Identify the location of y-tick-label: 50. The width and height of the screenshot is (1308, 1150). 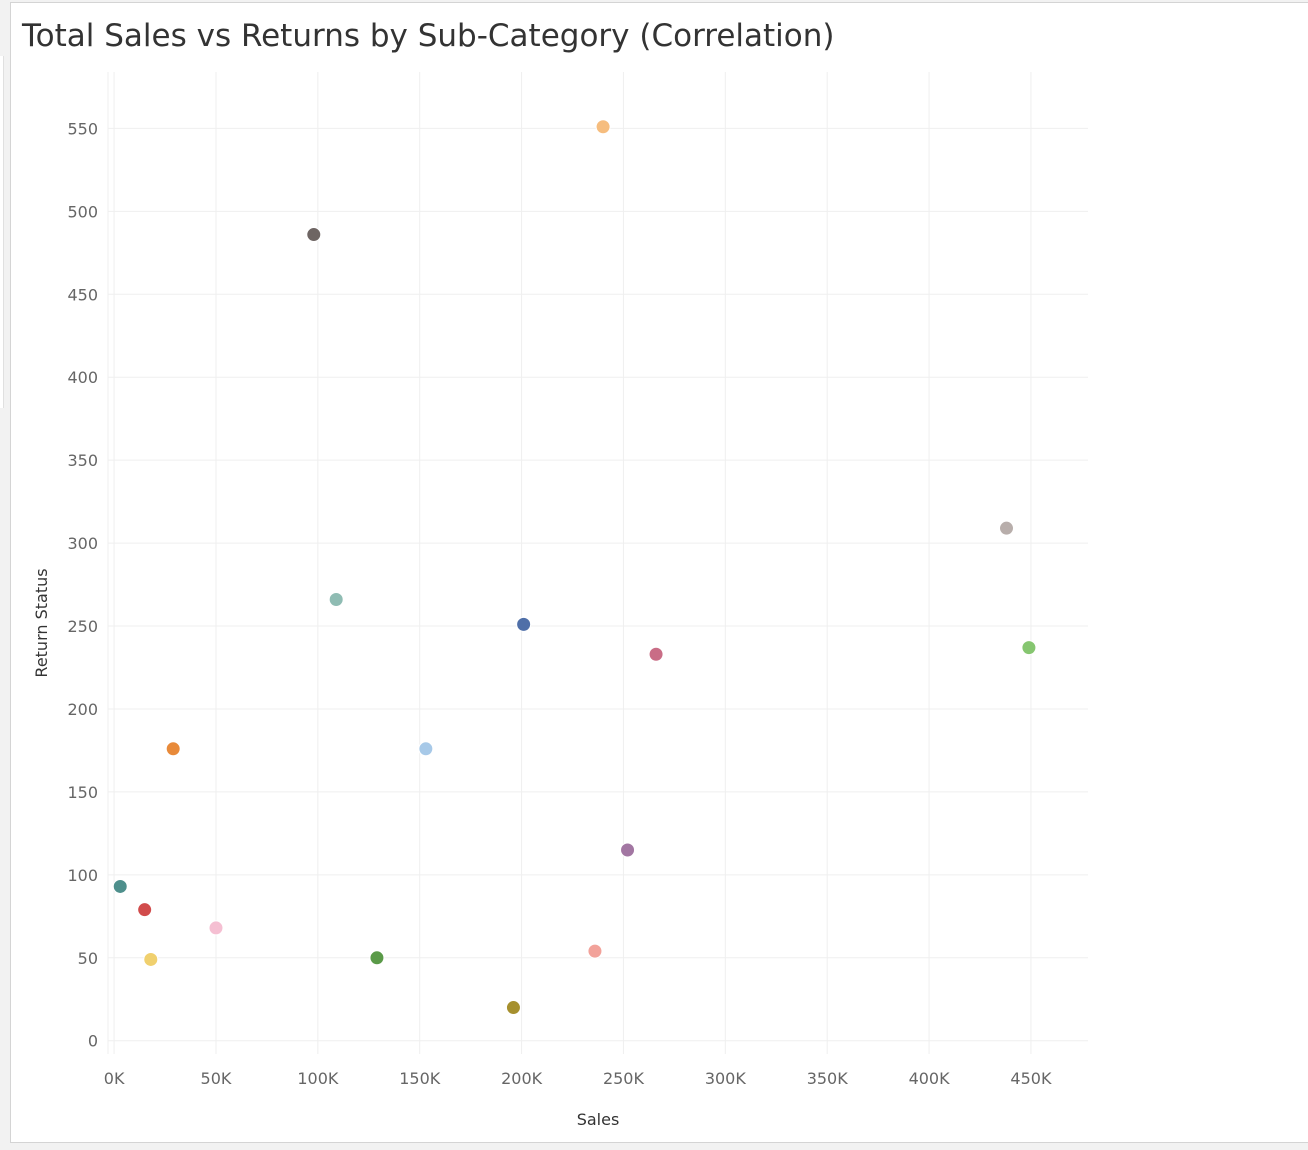
(88, 958).